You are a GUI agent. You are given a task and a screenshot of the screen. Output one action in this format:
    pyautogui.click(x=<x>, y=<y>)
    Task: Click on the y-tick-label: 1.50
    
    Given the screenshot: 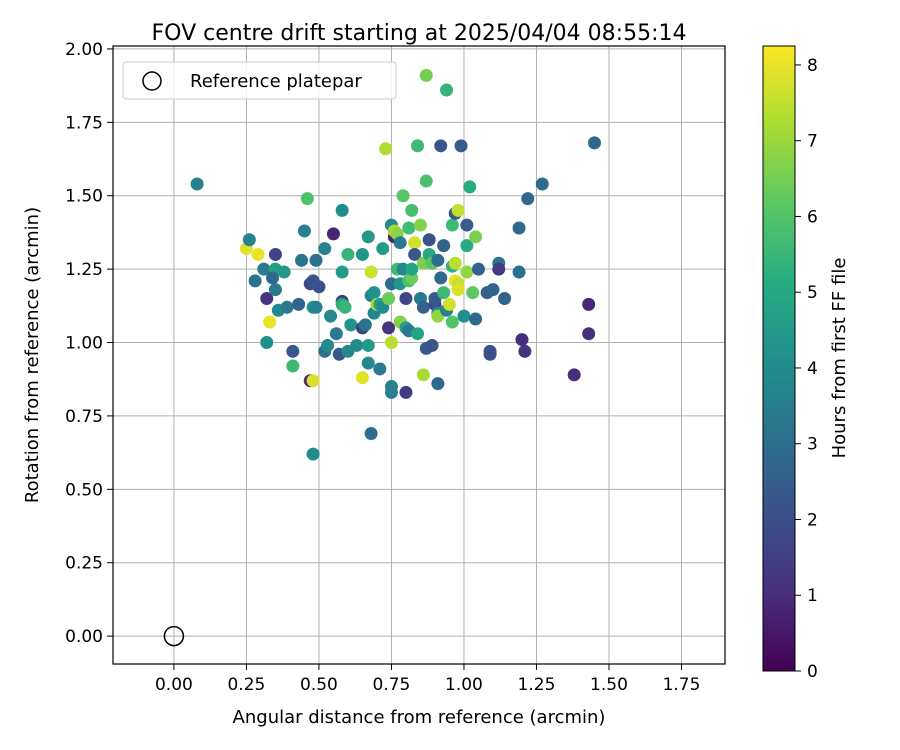 What is the action you would take?
    pyautogui.click(x=84, y=197)
    